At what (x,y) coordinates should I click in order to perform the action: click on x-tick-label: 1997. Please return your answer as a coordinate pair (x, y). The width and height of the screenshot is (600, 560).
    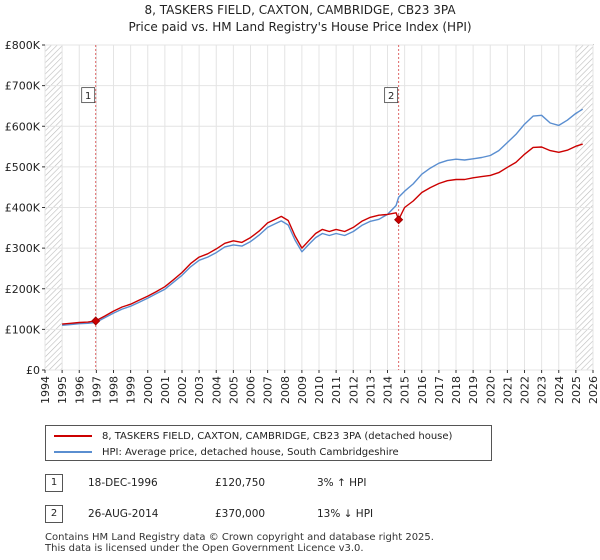
    Looking at the image, I should click on (96, 390).